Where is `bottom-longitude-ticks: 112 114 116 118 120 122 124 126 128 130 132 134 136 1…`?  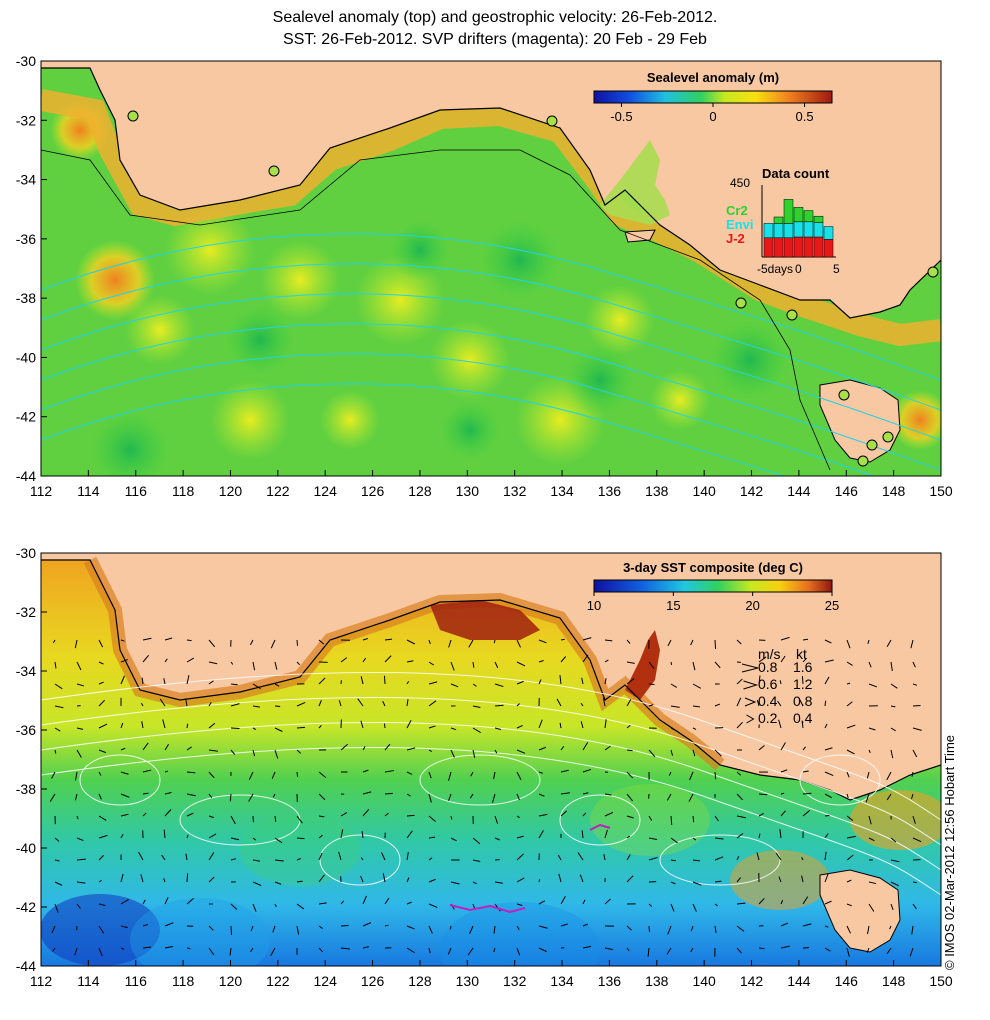 bottom-longitude-ticks: 112 114 116 118 120 122 124 126 128 130 132 134 136 1… is located at coordinates (491, 974).